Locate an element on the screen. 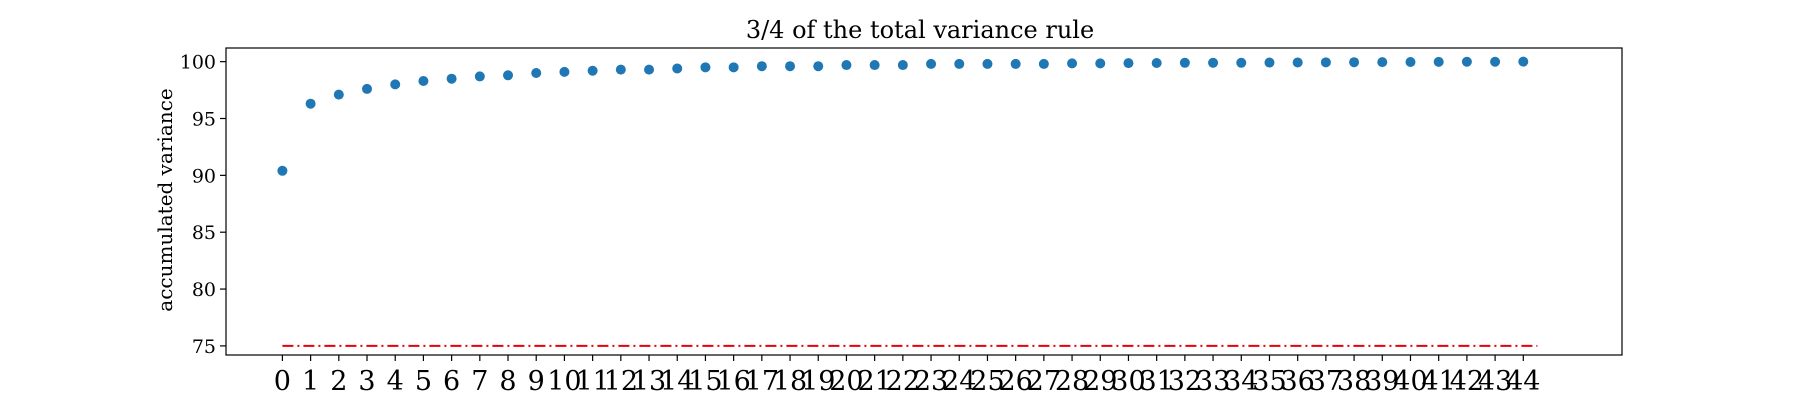  x-tick-label: 0 is located at coordinates (282, 381).